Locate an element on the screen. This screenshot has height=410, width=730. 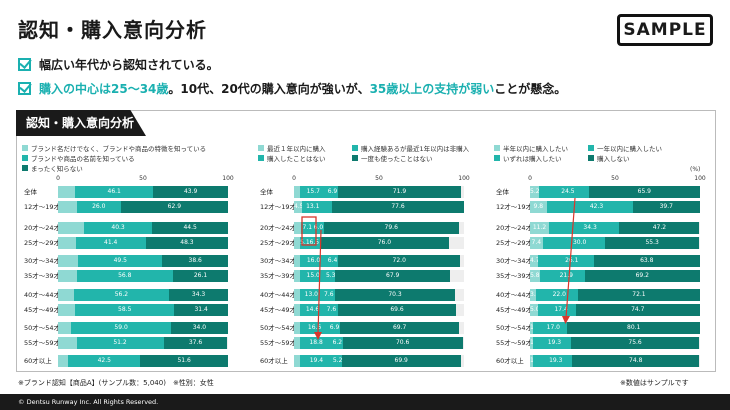
legend-item: 最近１年以内に購入 is located at coordinates (292, 148).